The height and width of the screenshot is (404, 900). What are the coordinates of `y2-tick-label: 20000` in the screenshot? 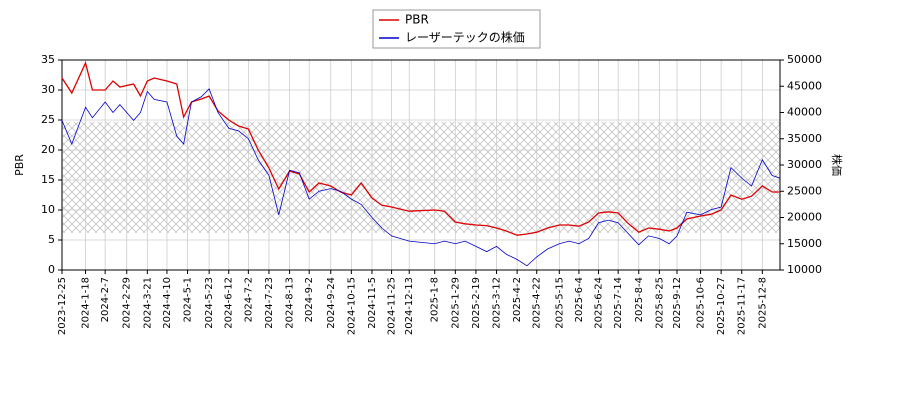 It's located at (804, 217).